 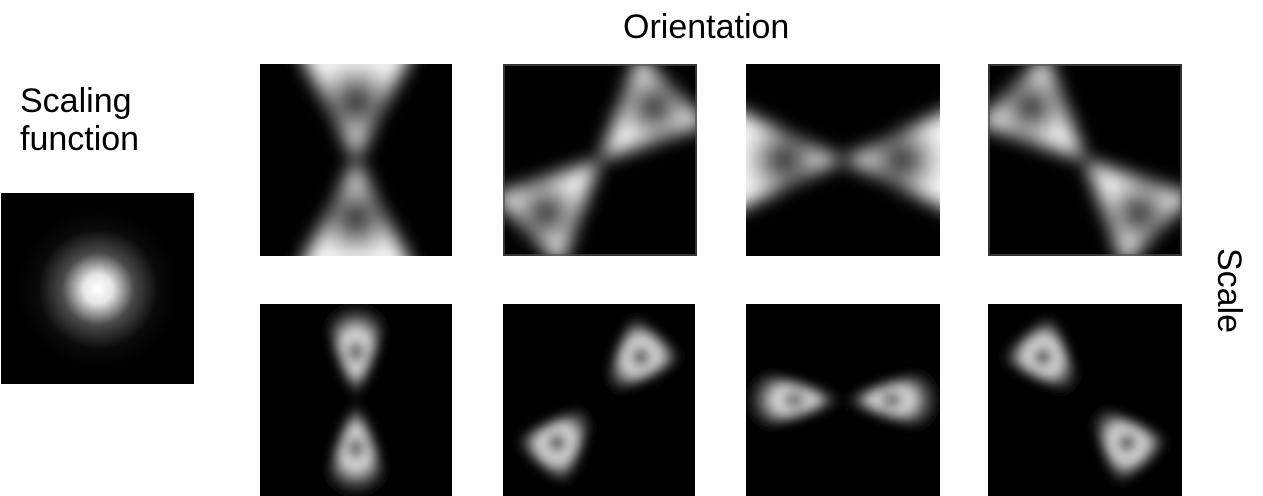 I want to click on scale-axis-label: Scale, so click(x=1229, y=291).